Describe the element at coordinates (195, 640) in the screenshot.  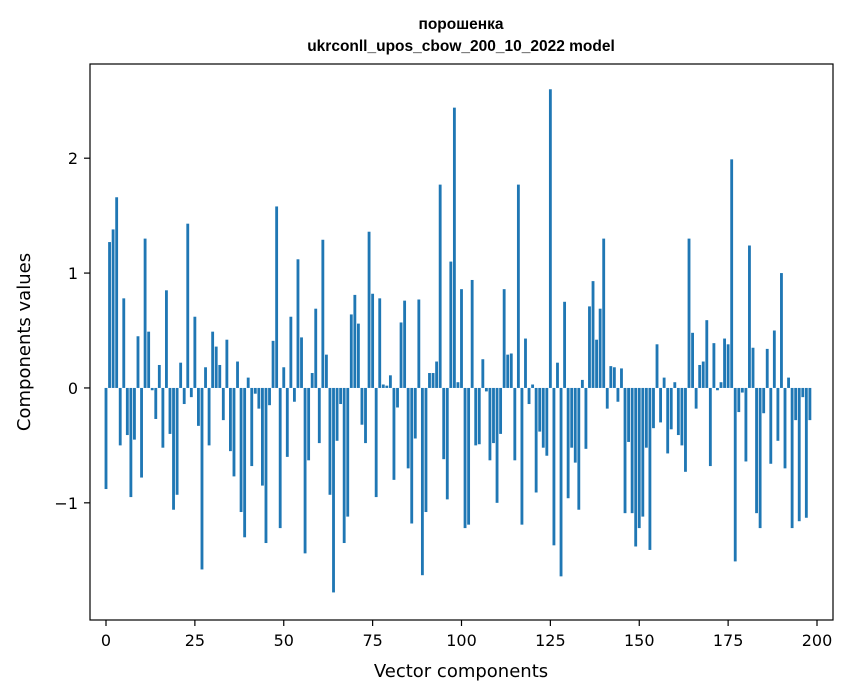
I see `x-tick-label: 25` at that location.